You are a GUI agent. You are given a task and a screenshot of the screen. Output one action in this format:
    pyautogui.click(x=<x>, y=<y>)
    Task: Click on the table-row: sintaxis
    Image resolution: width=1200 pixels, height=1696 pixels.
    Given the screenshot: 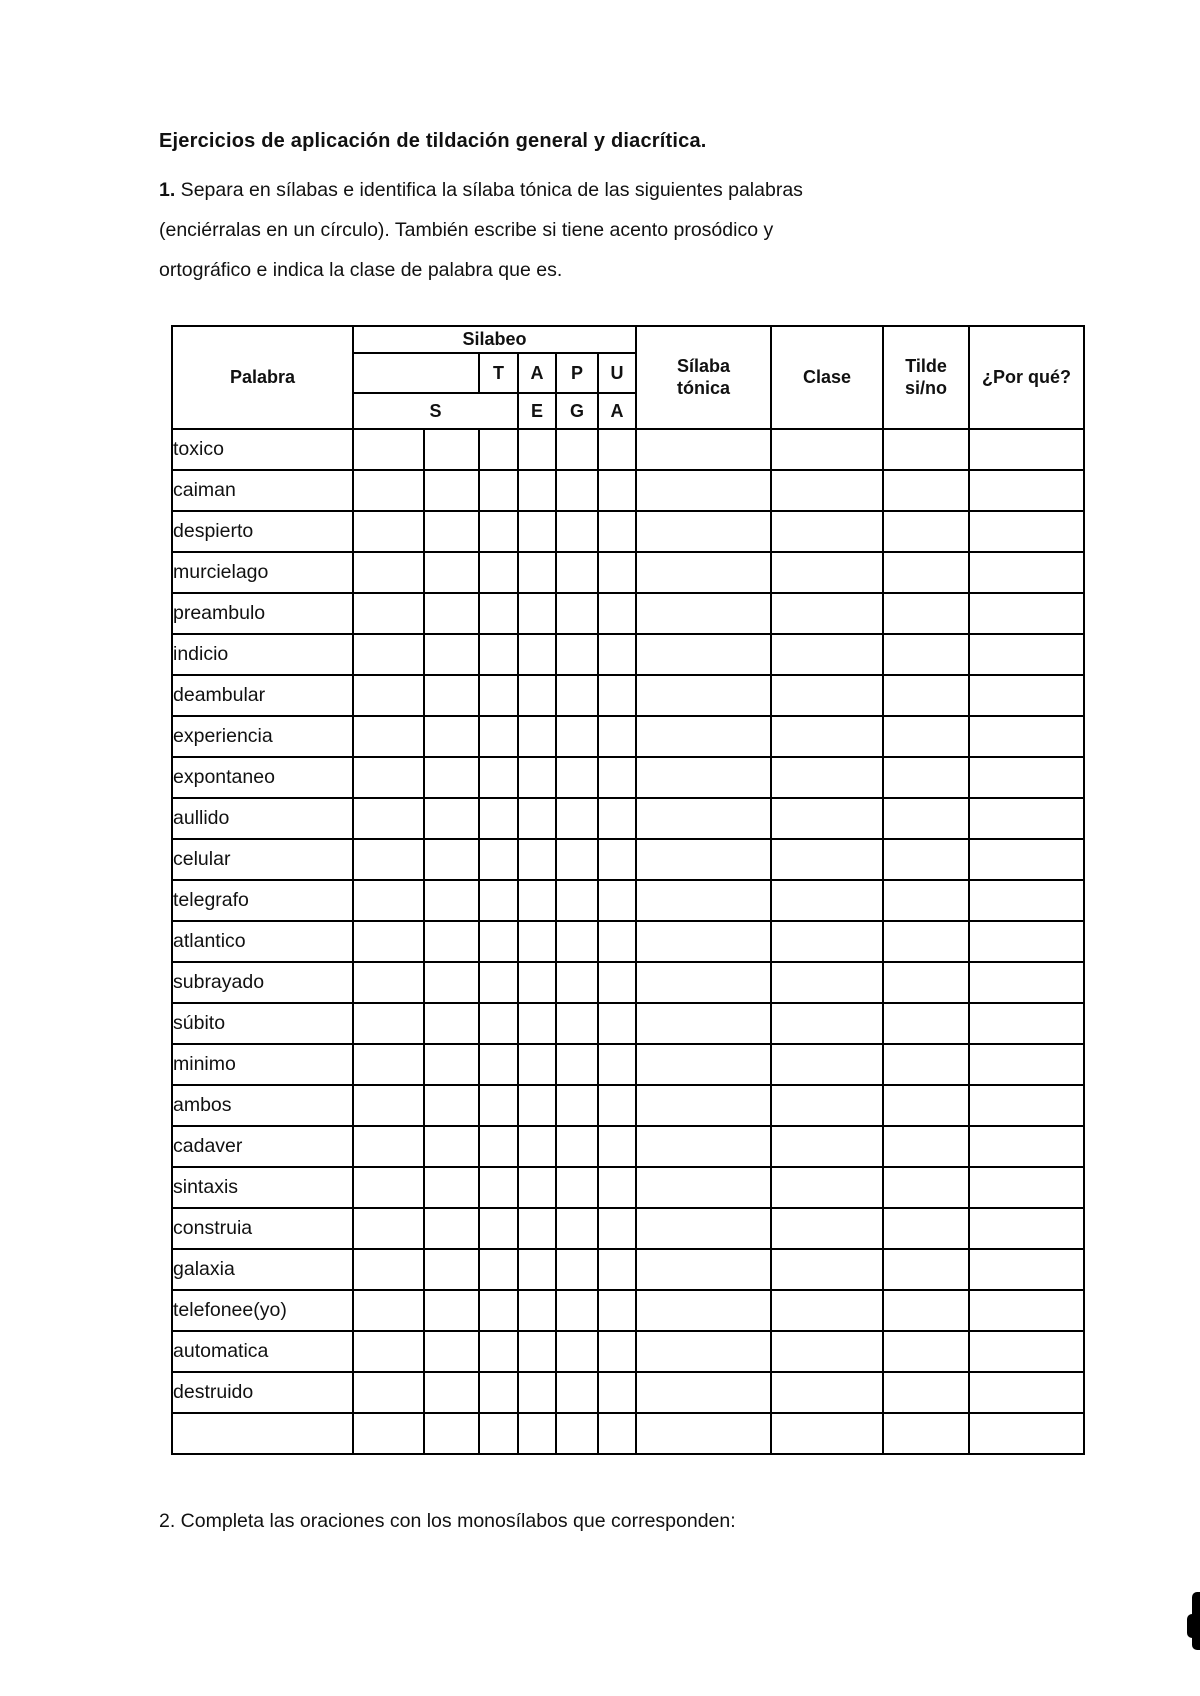 What is the action you would take?
    pyautogui.click(x=628, y=1187)
    